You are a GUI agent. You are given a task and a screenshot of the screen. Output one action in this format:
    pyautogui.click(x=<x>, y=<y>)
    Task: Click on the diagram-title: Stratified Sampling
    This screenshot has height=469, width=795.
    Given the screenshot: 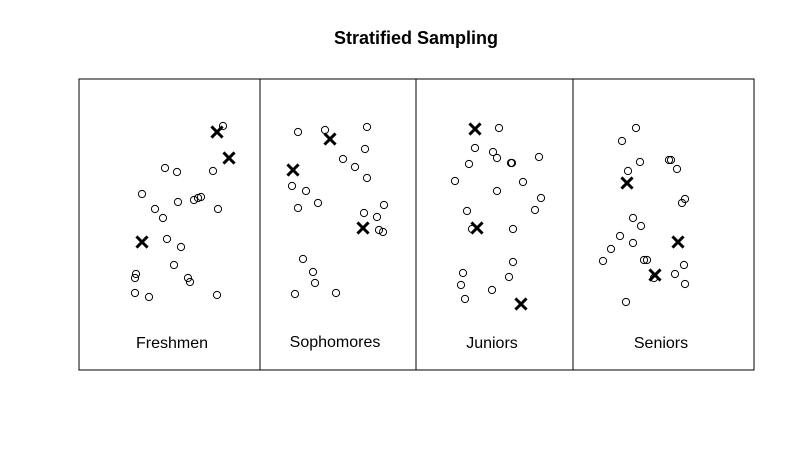 What is the action you would take?
    pyautogui.click(x=416, y=38)
    